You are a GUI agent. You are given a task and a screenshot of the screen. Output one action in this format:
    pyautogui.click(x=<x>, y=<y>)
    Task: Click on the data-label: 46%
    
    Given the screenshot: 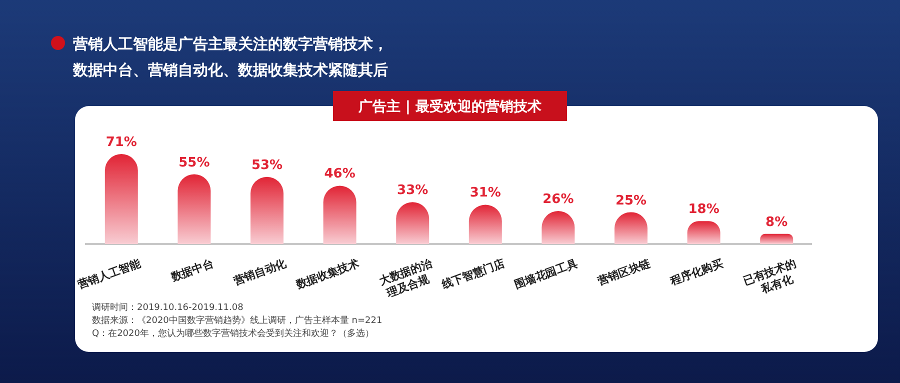 What is the action you would take?
    pyautogui.click(x=340, y=174)
    